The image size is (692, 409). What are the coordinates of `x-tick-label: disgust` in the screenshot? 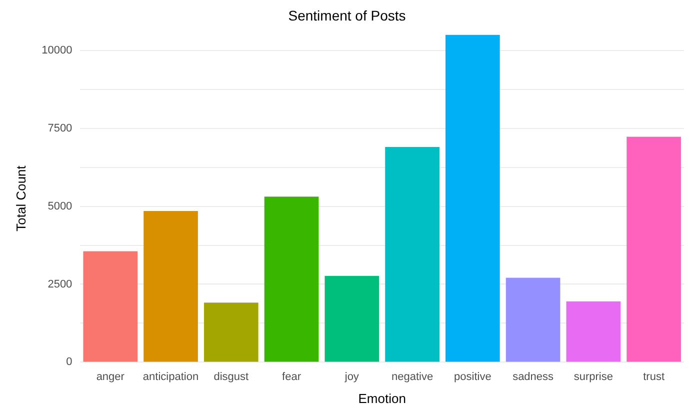 It's located at (231, 376).